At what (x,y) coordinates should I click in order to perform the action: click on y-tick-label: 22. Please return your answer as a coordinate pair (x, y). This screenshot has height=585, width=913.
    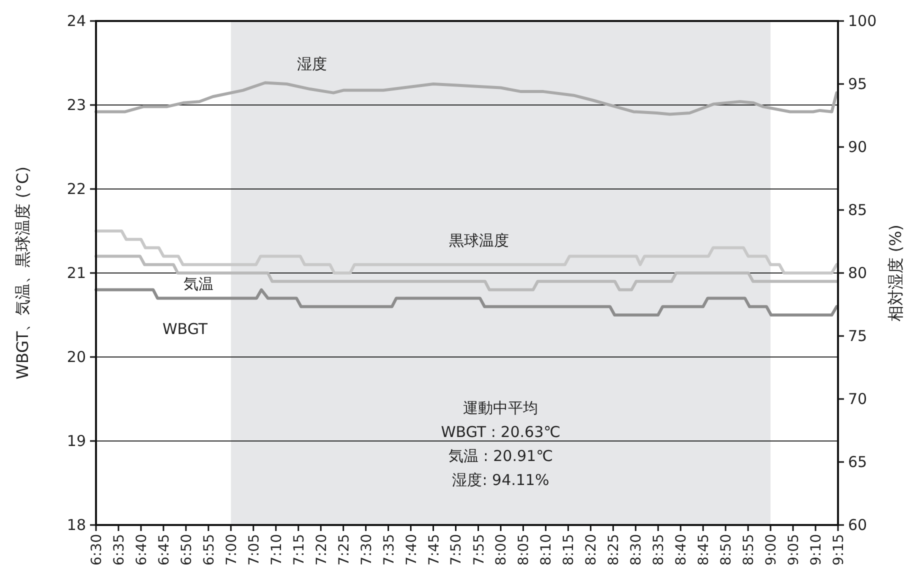
    Looking at the image, I should click on (76, 189).